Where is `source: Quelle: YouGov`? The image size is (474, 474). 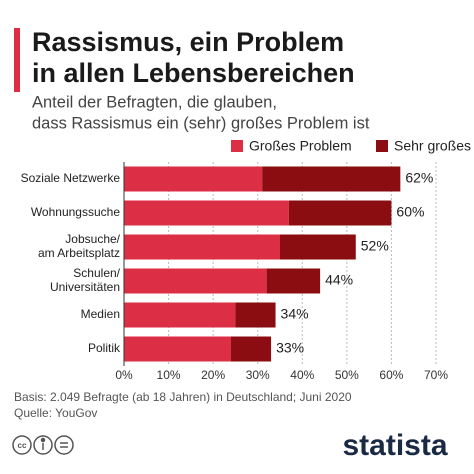
source: Quelle: YouGov is located at coordinates (55, 413).